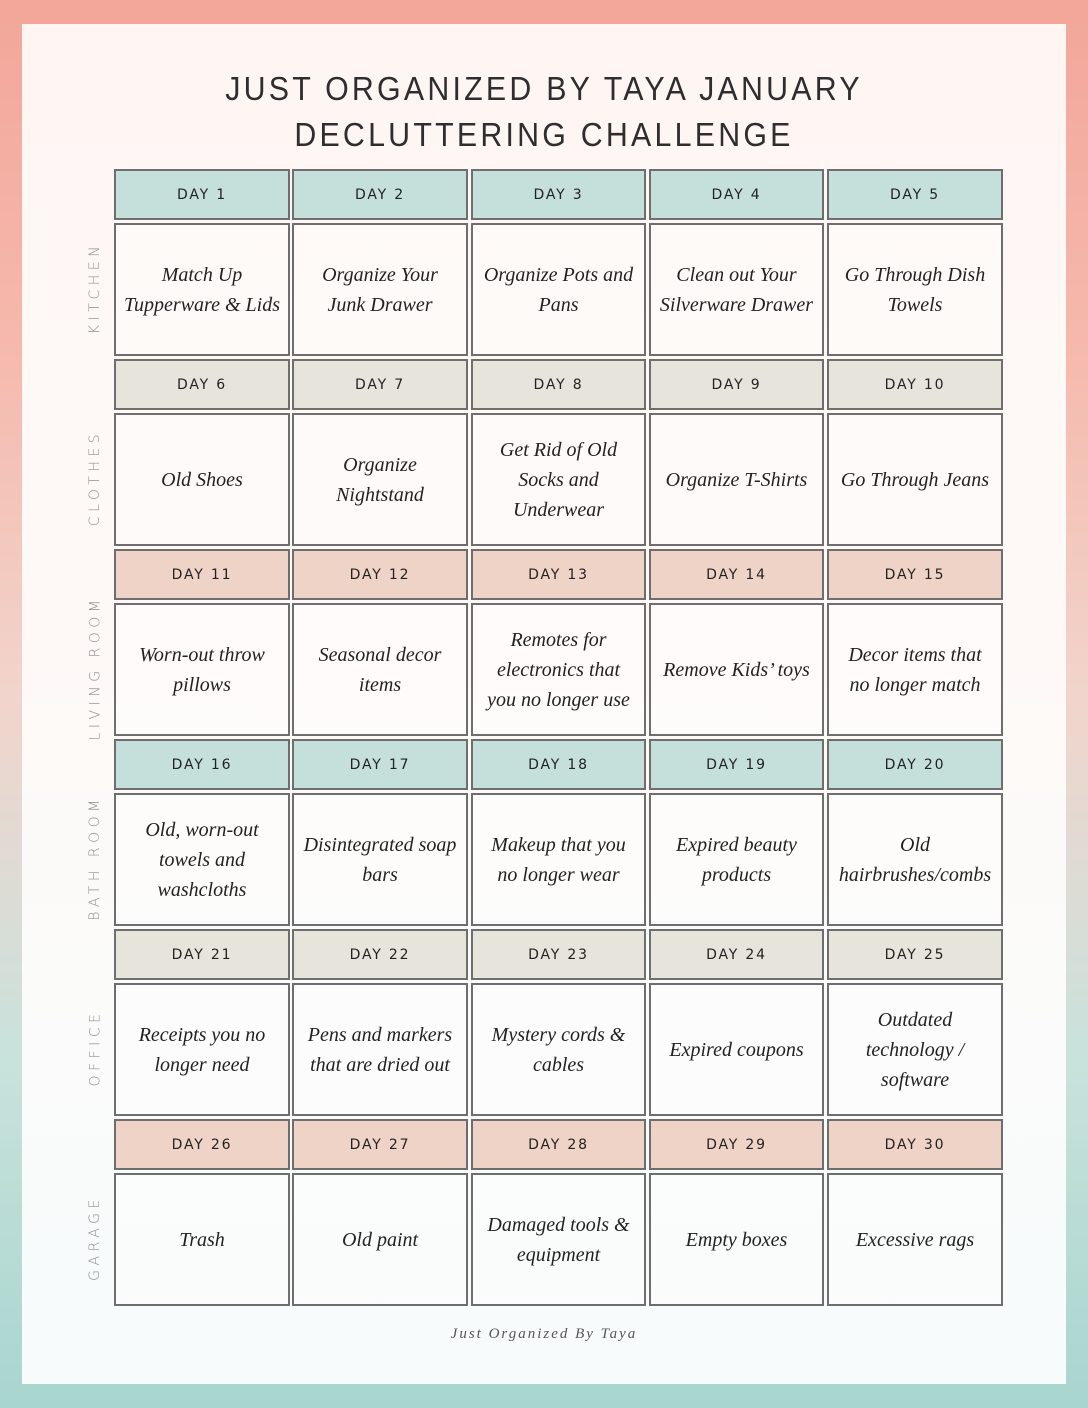  I want to click on task-cell: Decor items that no longer match, so click(915, 669).